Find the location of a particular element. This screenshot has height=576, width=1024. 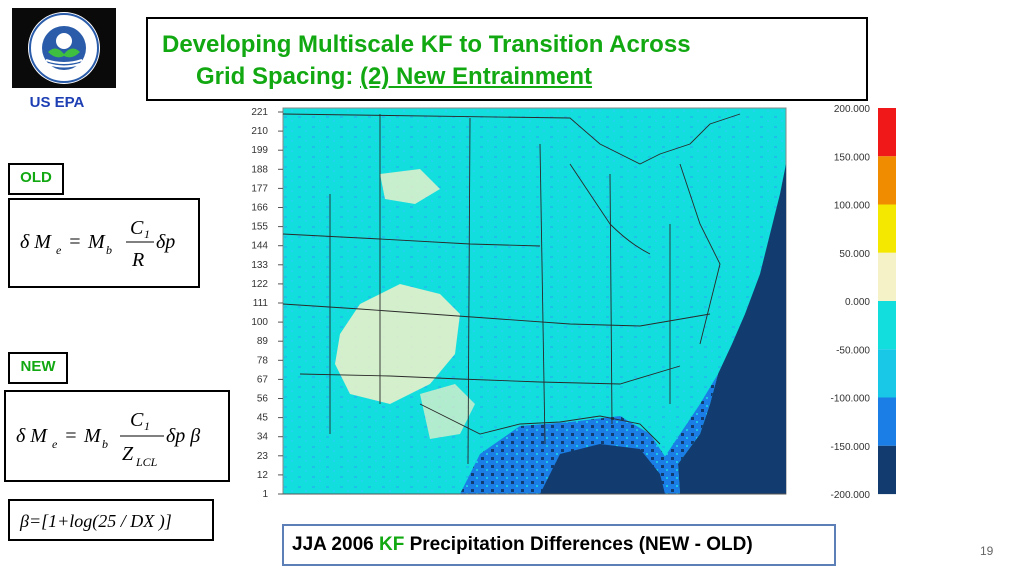

eq-old-numerator: C is located at coordinates (137, 228).